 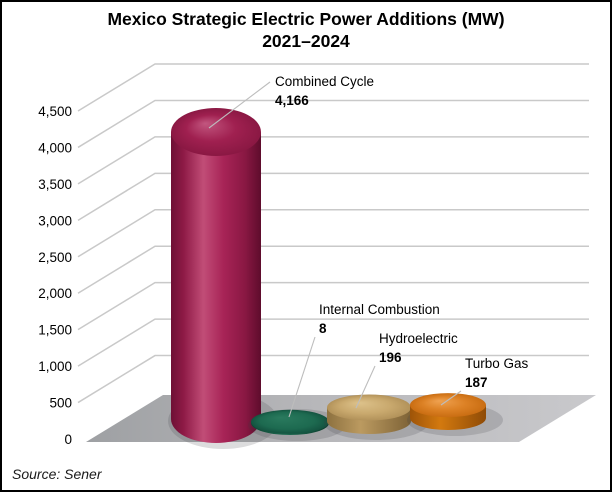 What do you see at coordinates (68, 439) in the screenshot?
I see `y-tick-label: 0` at bounding box center [68, 439].